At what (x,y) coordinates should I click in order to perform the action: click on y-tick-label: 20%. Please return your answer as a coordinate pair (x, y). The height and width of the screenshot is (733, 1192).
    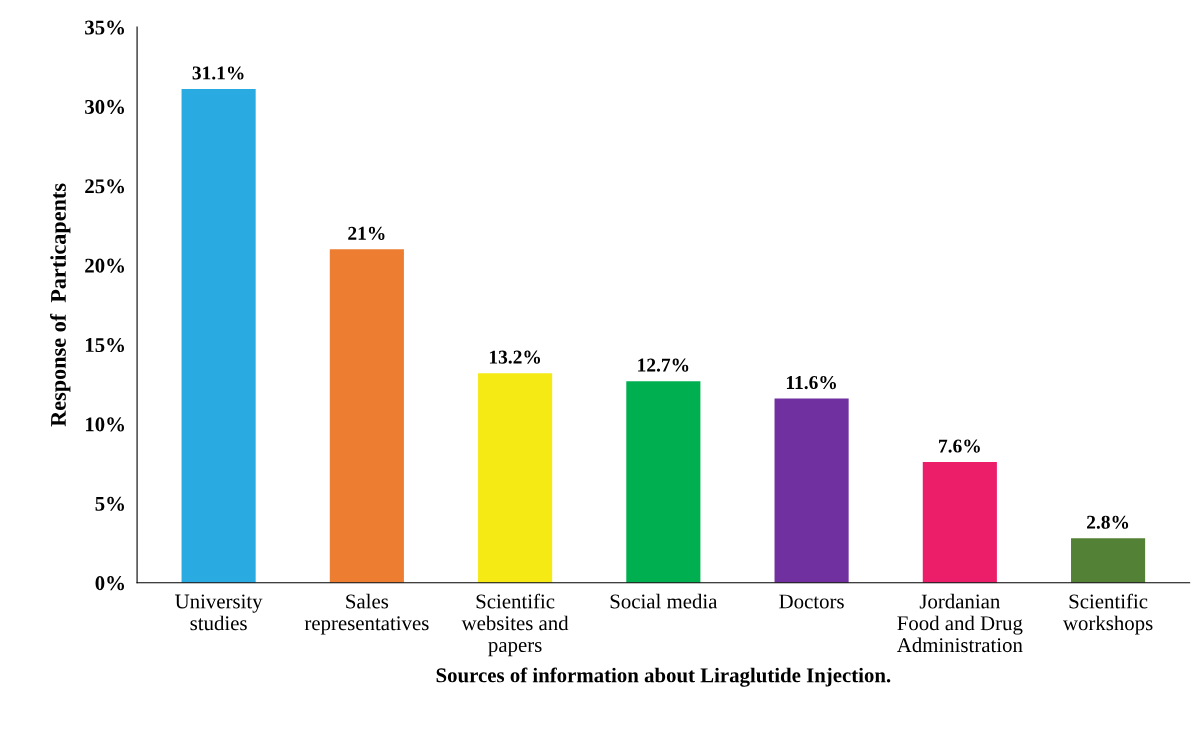
    Looking at the image, I should click on (105, 265).